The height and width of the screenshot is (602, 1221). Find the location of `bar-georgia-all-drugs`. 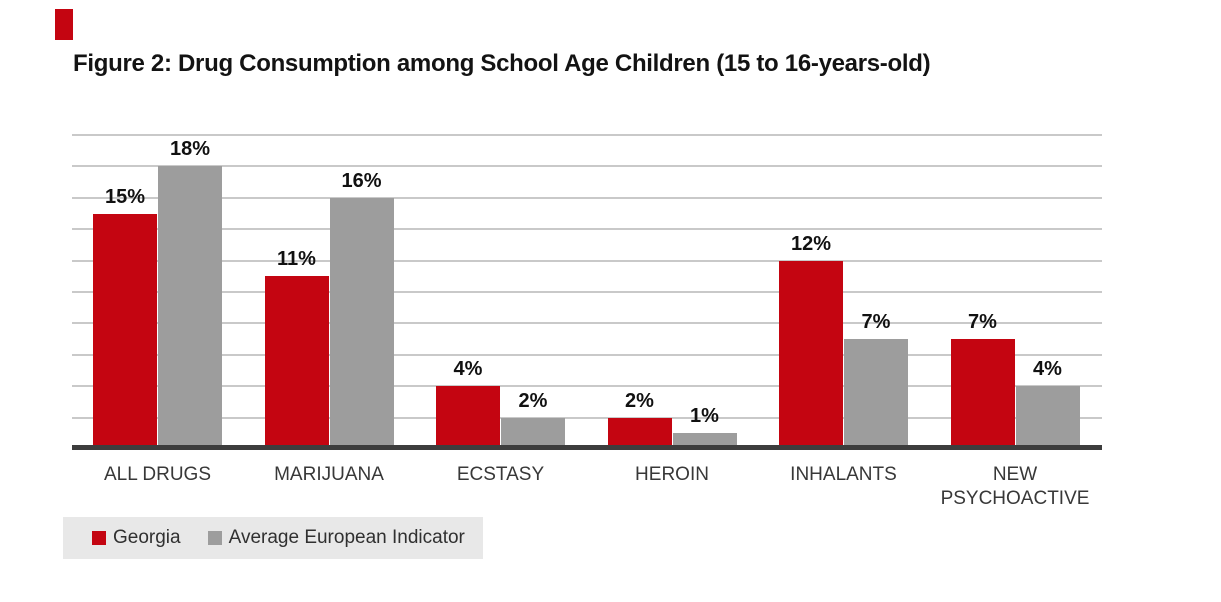

bar-georgia-all-drugs is located at coordinates (125, 331).